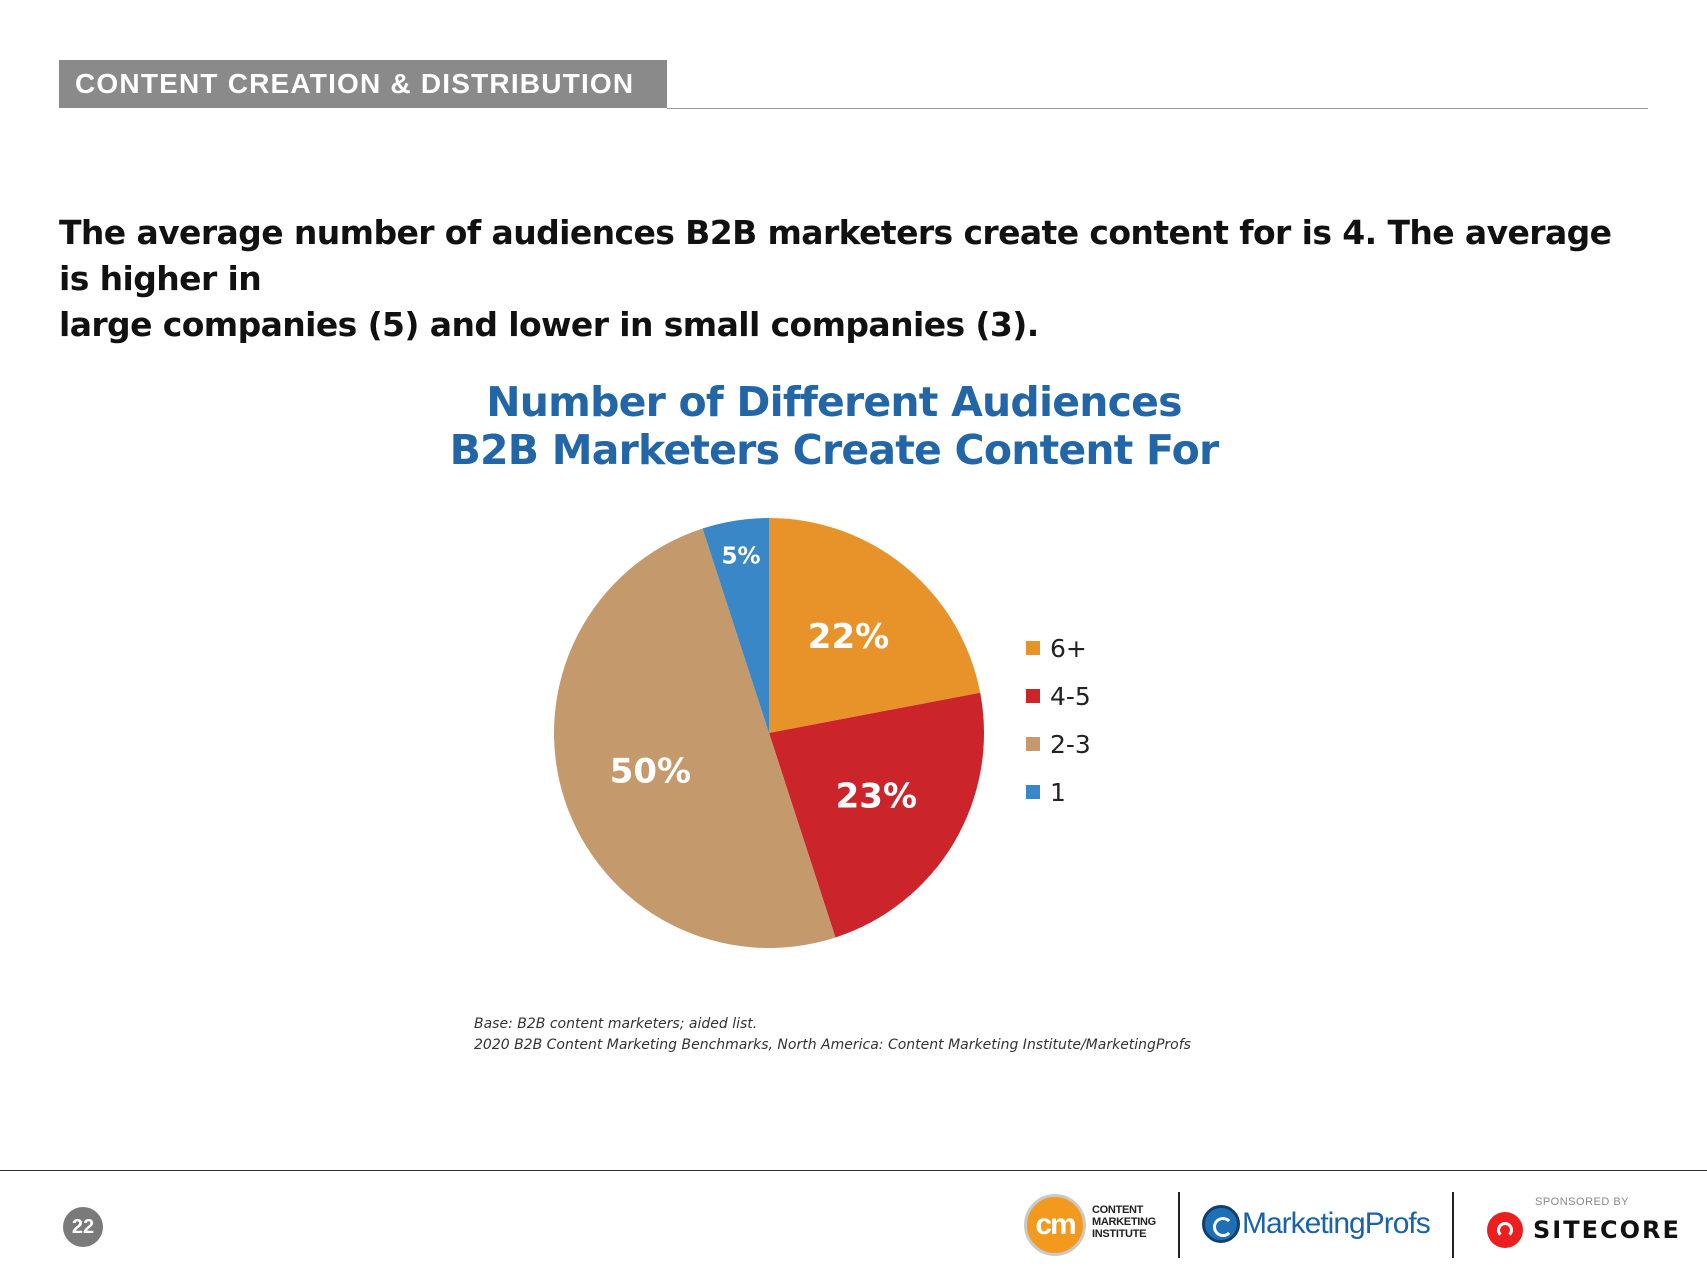 The height and width of the screenshot is (1280, 1707). I want to click on cmi-logo-mark: cm, so click(1055, 1225).